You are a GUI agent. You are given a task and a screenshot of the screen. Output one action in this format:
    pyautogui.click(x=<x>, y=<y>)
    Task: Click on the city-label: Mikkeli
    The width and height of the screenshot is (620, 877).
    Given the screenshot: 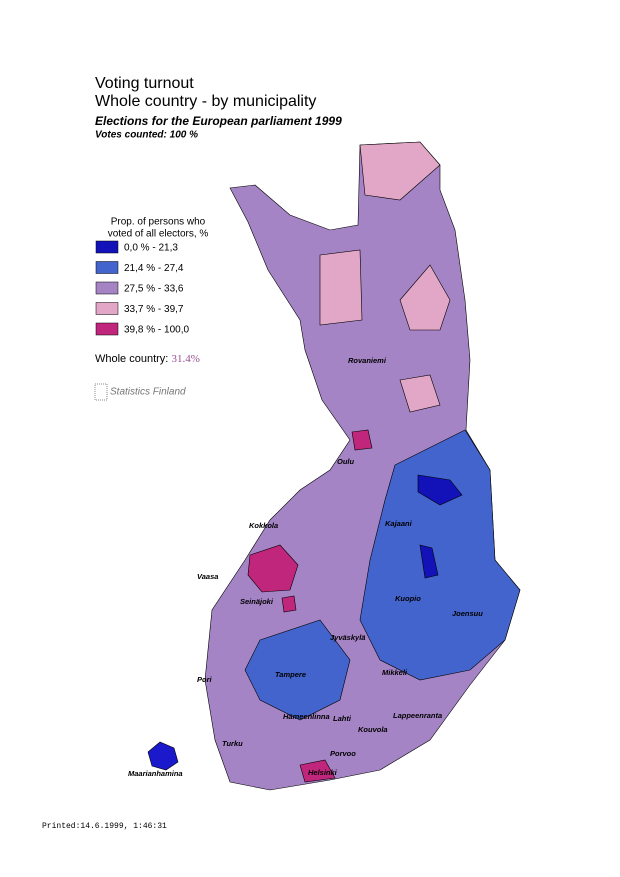 What is the action you would take?
    pyautogui.click(x=395, y=672)
    